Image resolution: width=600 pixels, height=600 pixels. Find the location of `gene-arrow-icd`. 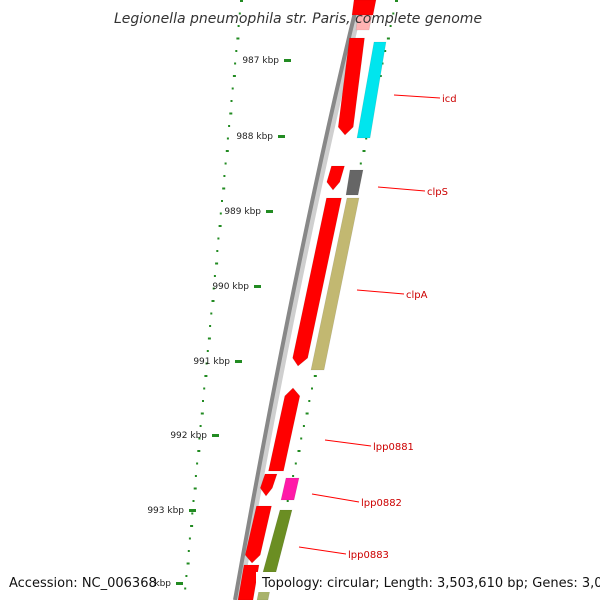

gene-arrow-icd is located at coordinates (351, 86).